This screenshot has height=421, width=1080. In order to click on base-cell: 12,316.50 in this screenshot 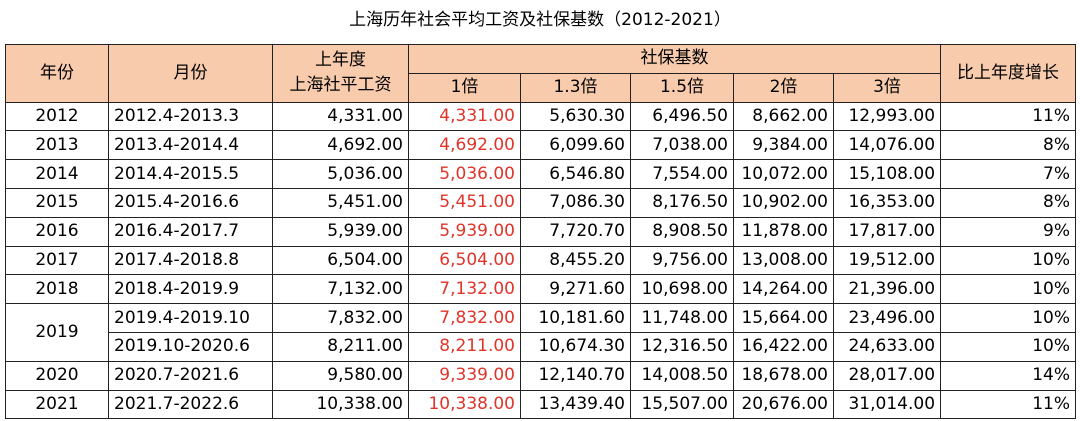, I will do `click(682, 346)`.